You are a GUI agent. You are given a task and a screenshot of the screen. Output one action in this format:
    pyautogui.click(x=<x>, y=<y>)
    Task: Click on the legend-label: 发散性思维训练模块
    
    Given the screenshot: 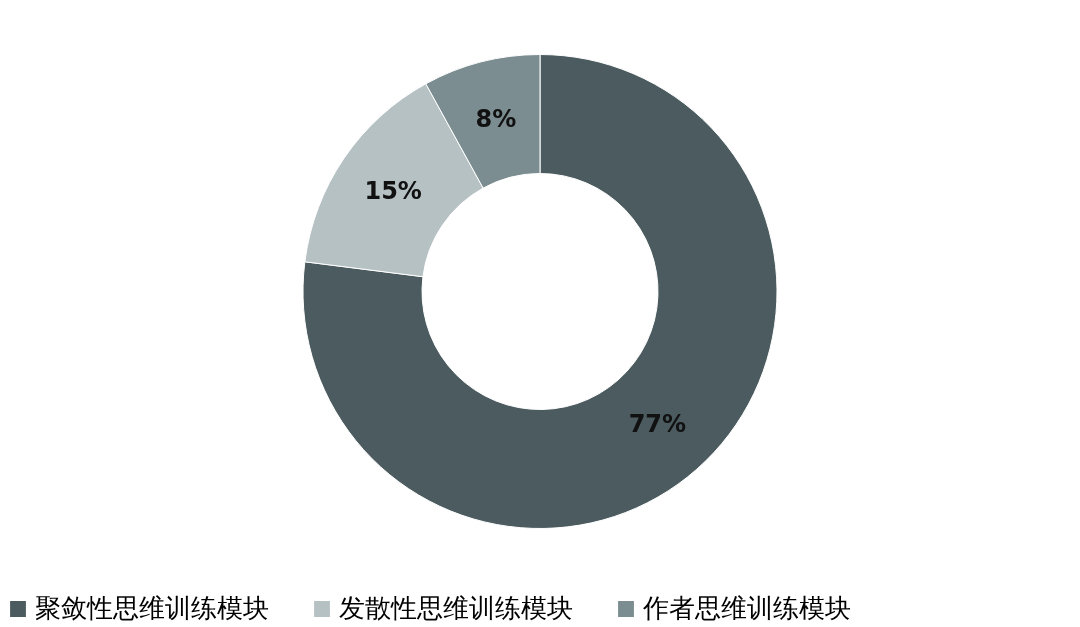 What is the action you would take?
    pyautogui.click(x=456, y=608)
    